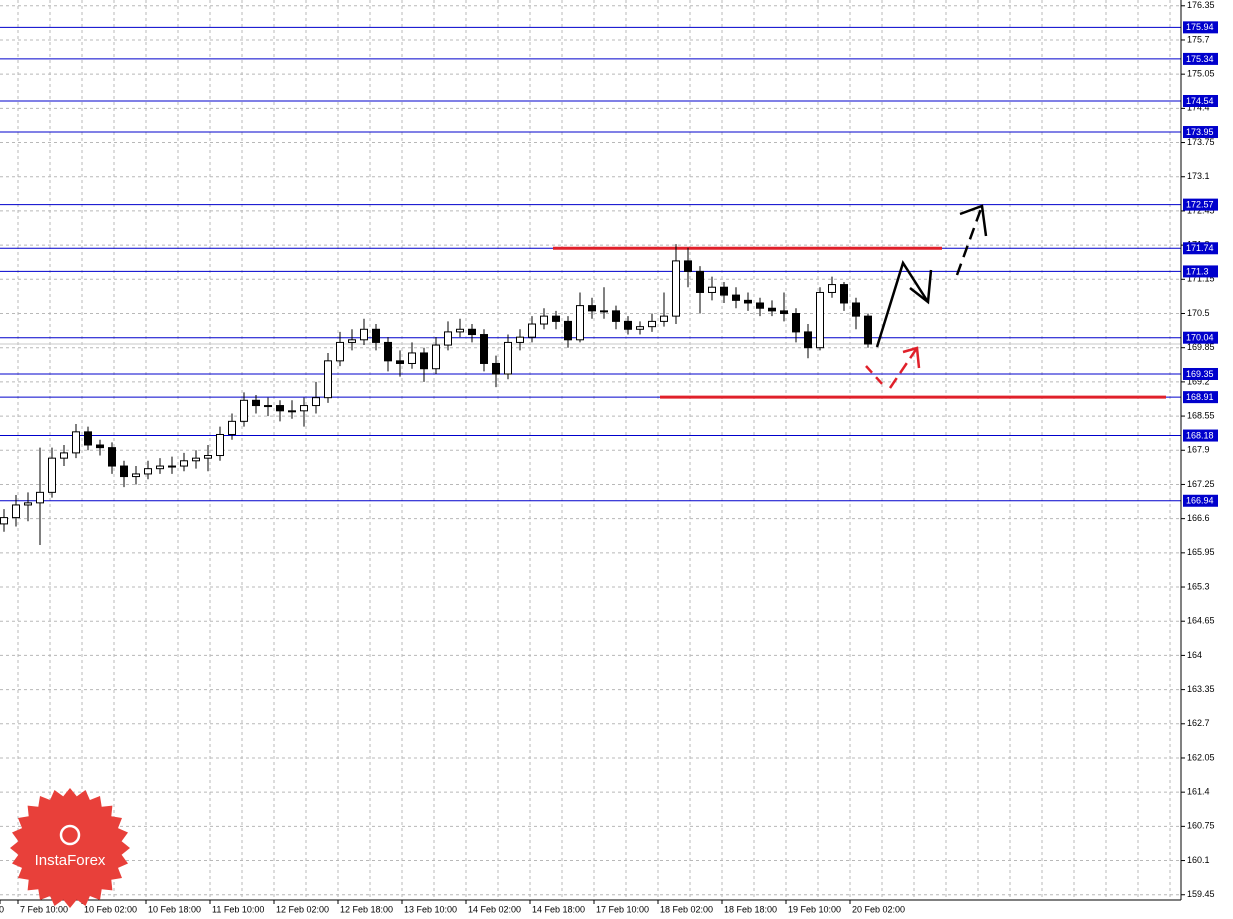 This screenshot has height=919, width=1233. Describe the element at coordinates (430, 909) in the screenshot. I see `x-tick-label: 13 Feb 10:00` at that location.